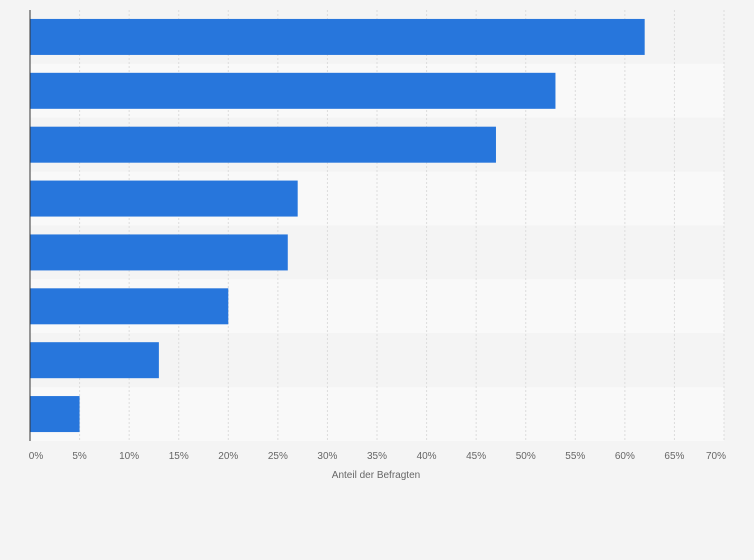 The width and height of the screenshot is (754, 560). I want to click on x-tick-label: 60%, so click(625, 456).